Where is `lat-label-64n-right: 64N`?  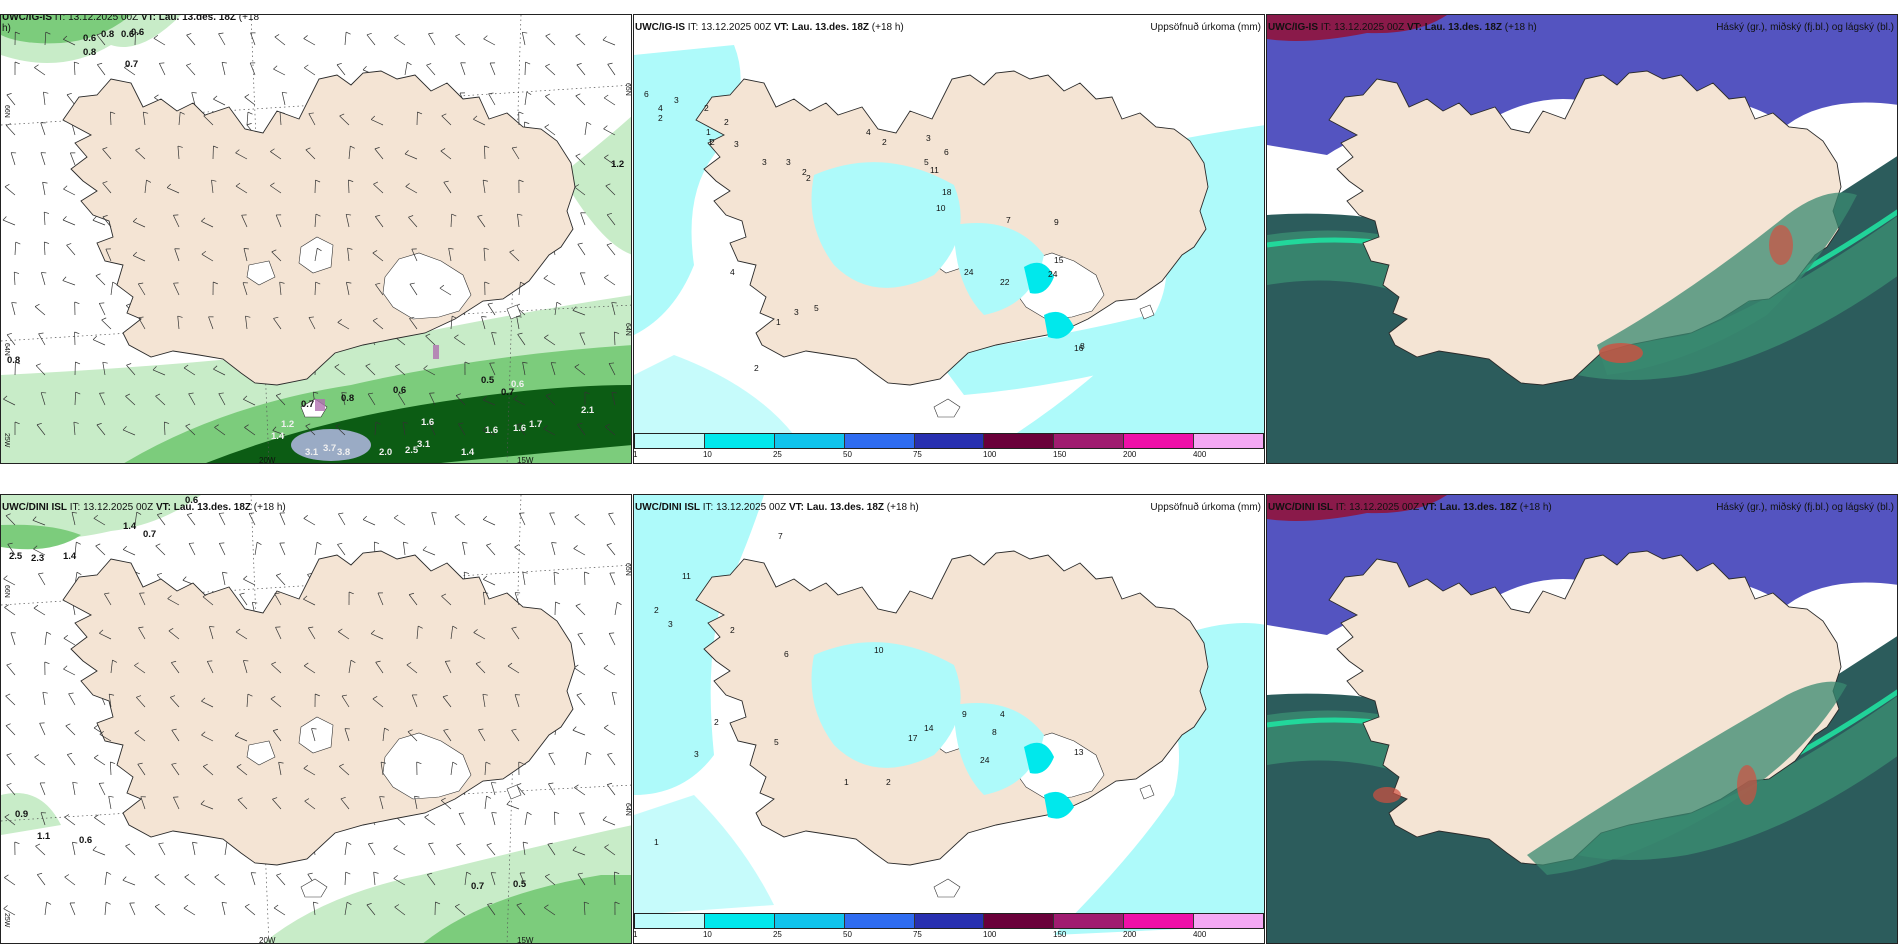
lat-label-64n-right: 64N is located at coordinates (627, 329).